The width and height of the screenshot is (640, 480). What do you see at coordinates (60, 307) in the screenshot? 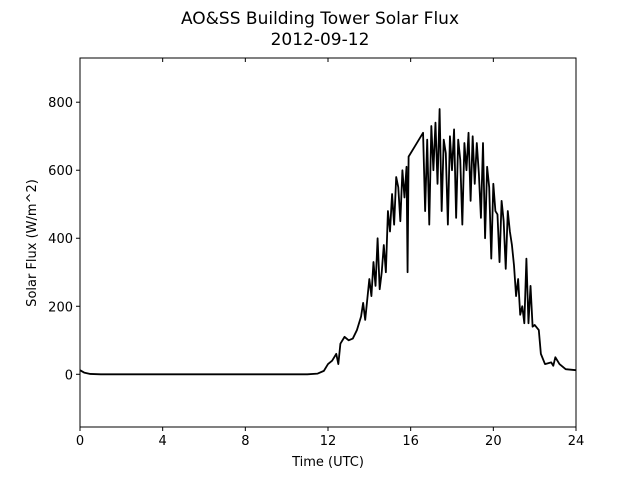
I see `y-tick-label: 200` at bounding box center [60, 307].